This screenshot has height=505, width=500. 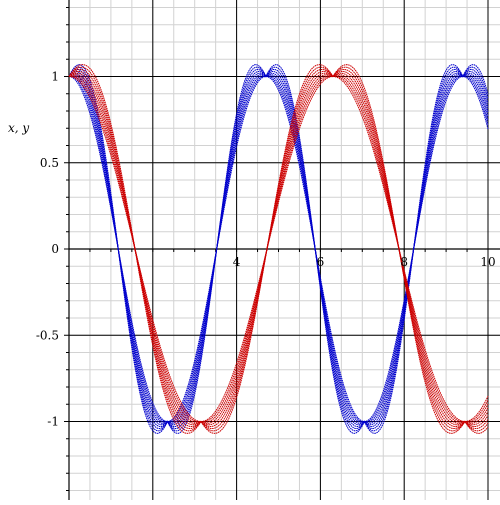 What do you see at coordinates (55, 77) in the screenshot?
I see `y-tick-label: 1` at bounding box center [55, 77].